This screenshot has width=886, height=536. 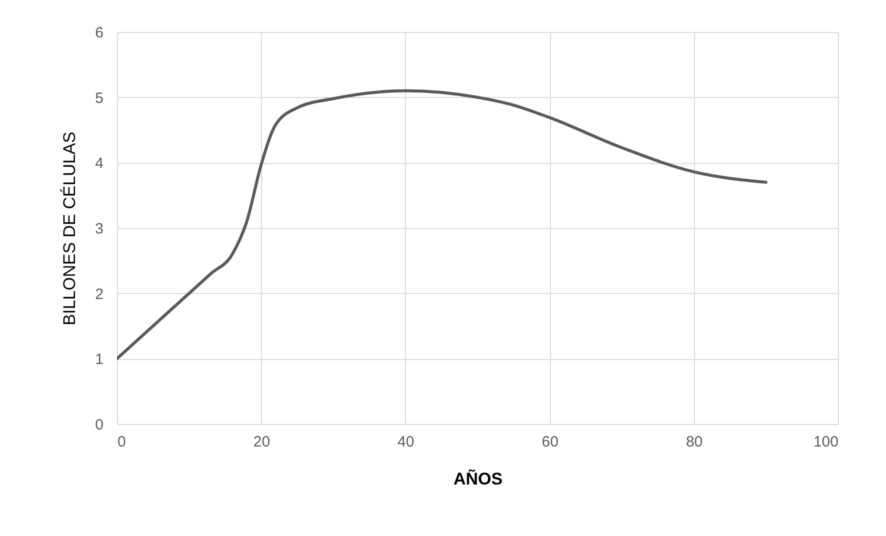 I want to click on y-axis-title: BILLONES DE CÉLULAS, so click(x=70, y=229).